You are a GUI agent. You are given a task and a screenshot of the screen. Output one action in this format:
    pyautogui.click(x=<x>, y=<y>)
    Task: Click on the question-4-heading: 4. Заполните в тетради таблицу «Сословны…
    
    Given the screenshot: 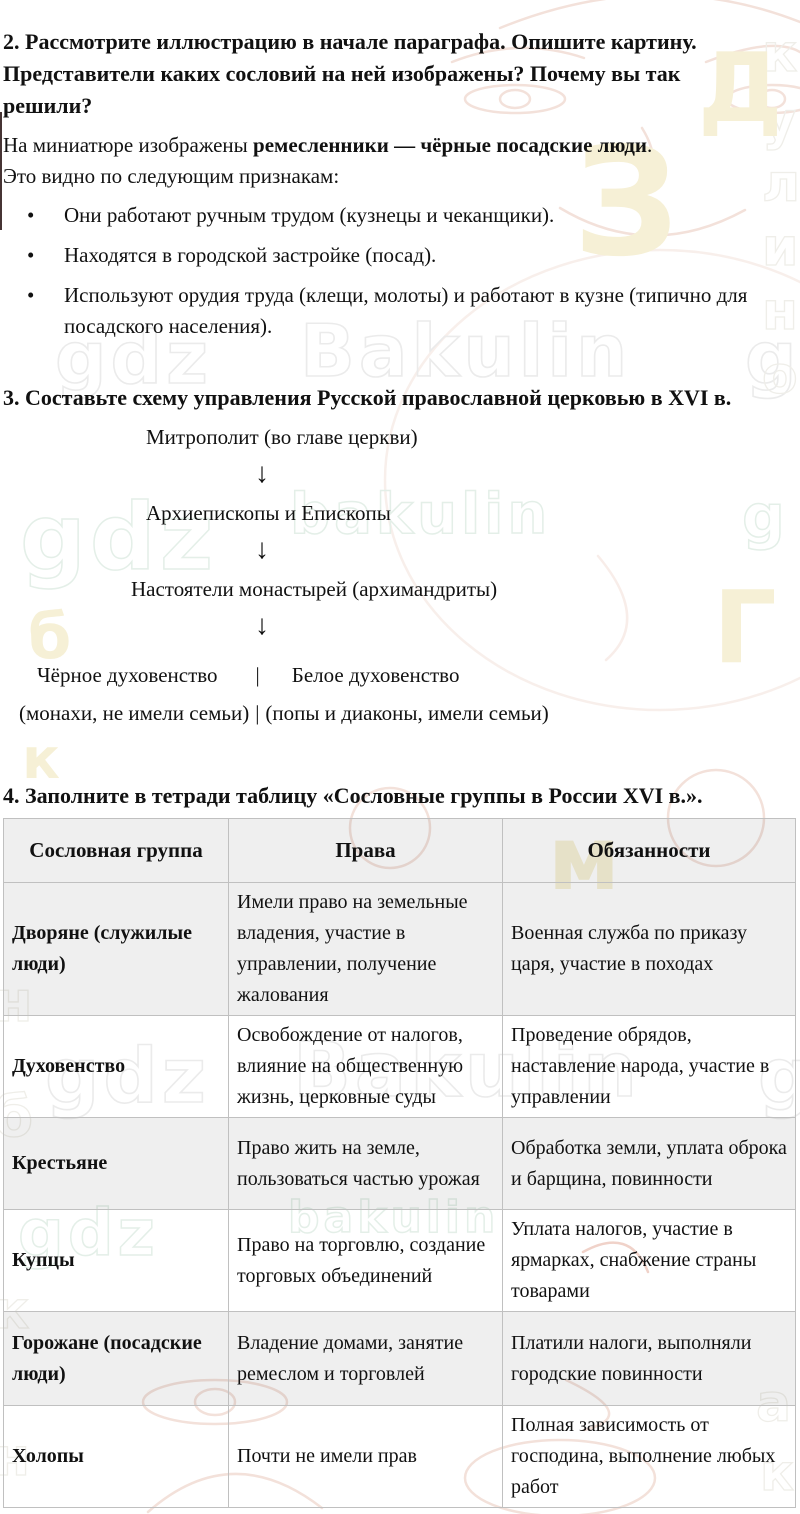 What is the action you would take?
    pyautogui.click(x=353, y=795)
    